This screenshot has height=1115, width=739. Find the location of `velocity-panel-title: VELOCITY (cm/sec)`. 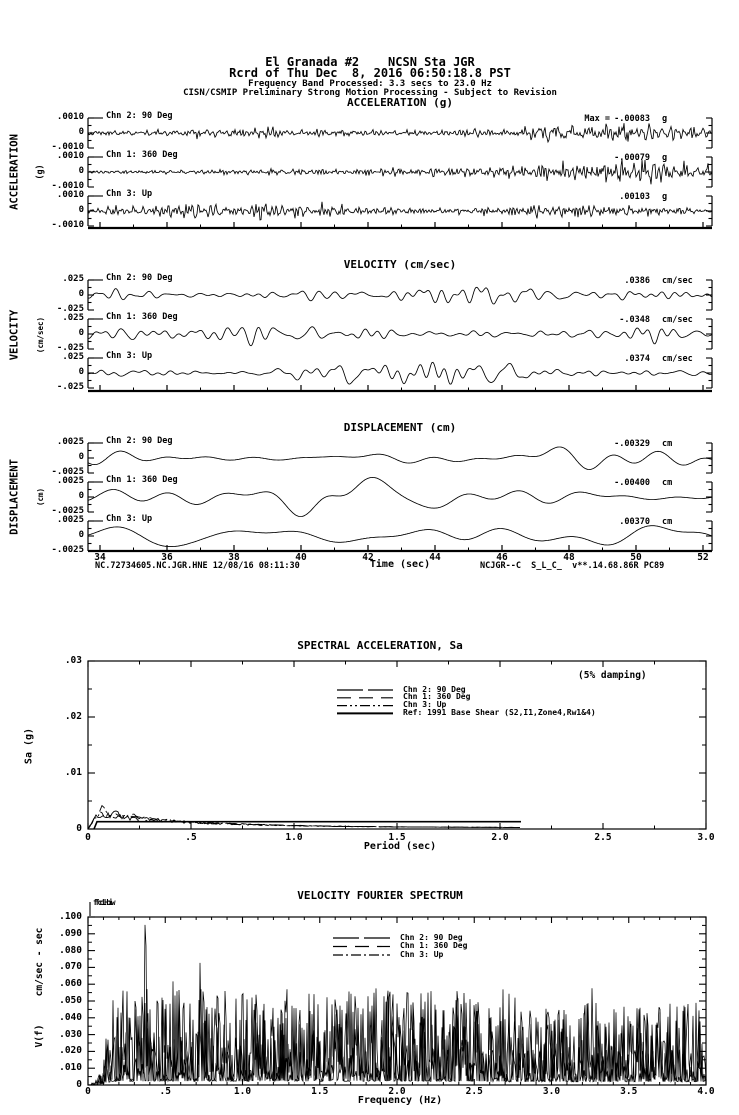

velocity-panel-title: VELOCITY (cm/sec) is located at coordinates (400, 264).